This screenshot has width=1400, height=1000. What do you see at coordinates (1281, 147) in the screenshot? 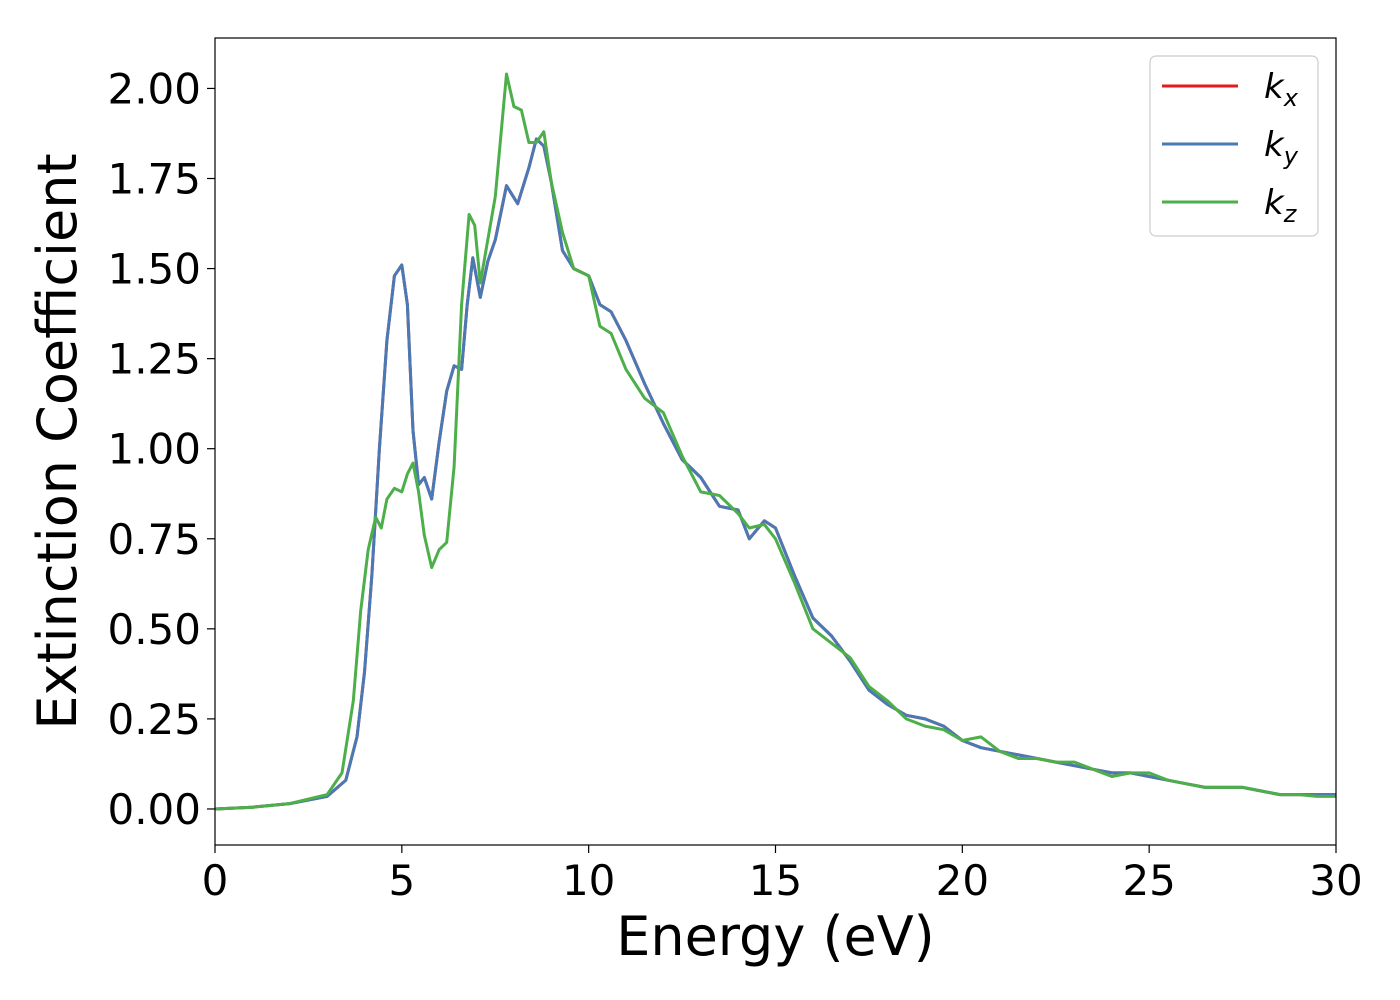
I see `legend-label-ky: ky` at bounding box center [1281, 147].